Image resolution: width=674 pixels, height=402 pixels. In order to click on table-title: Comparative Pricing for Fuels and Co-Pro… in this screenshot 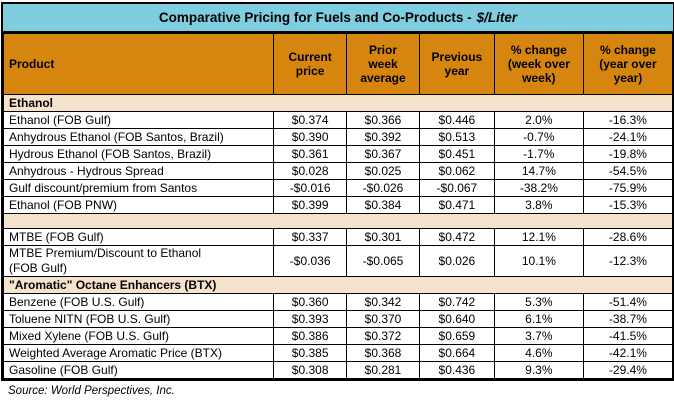, I will do `click(315, 17)`.